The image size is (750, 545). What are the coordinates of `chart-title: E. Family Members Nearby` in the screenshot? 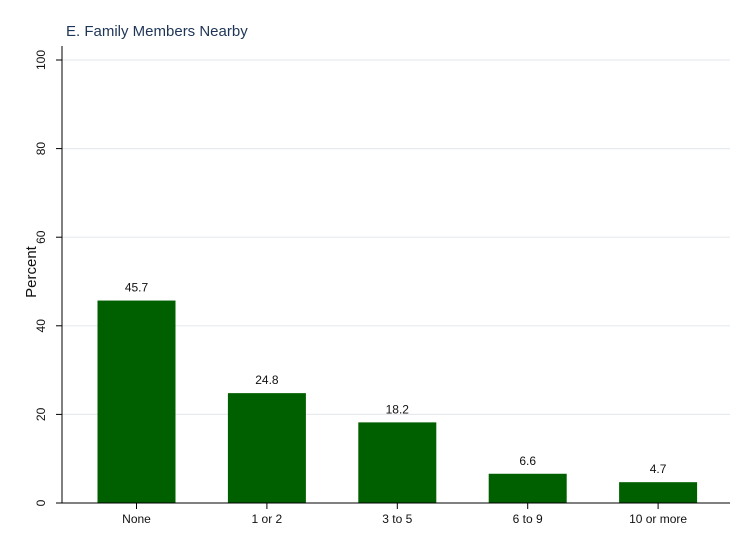 It's located at (157, 31).